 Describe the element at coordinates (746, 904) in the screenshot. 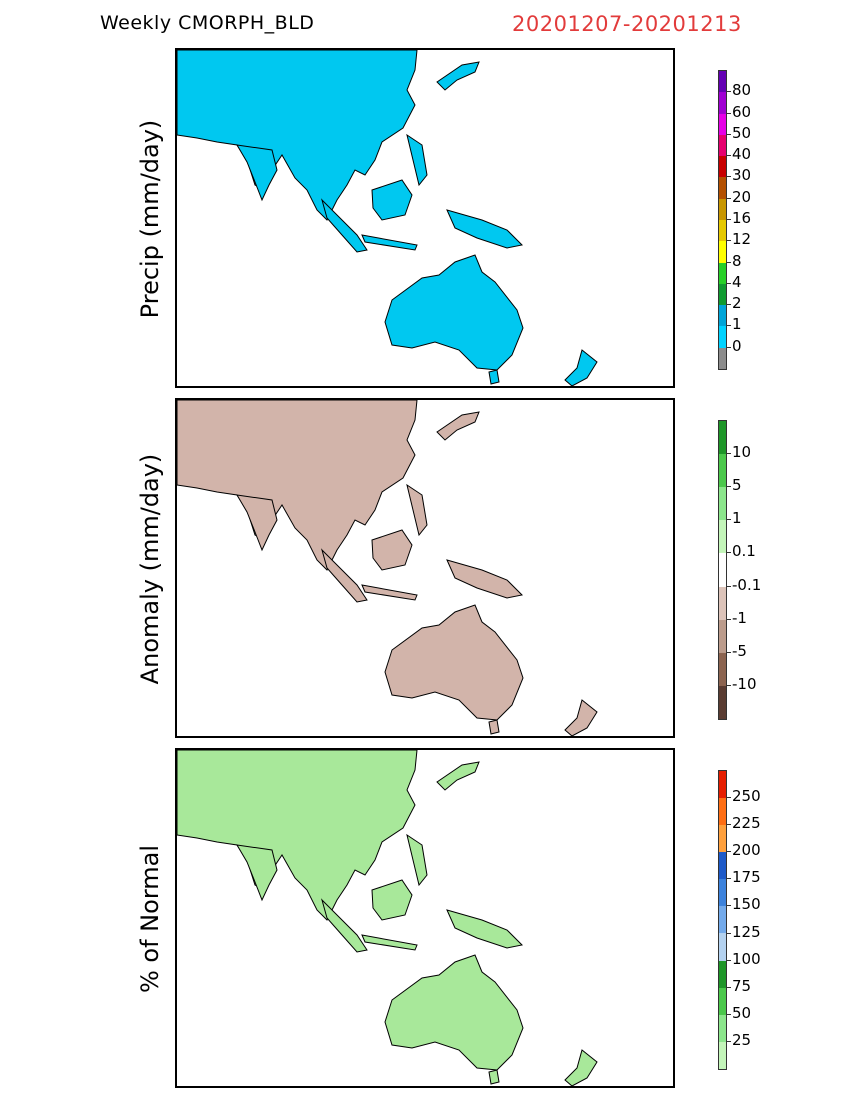

I see `colorbar-label: 150` at that location.